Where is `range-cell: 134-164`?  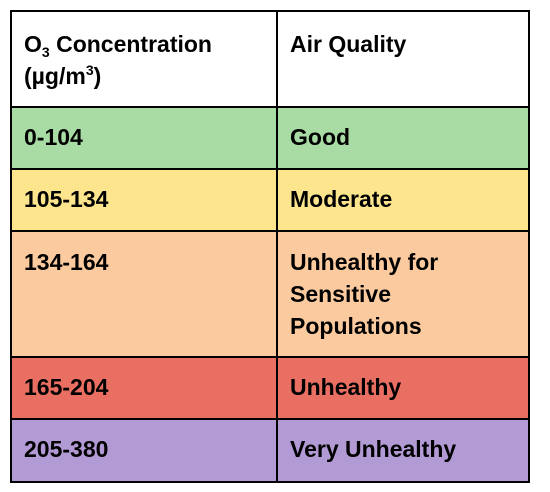 range-cell: 134-164 is located at coordinates (144, 294).